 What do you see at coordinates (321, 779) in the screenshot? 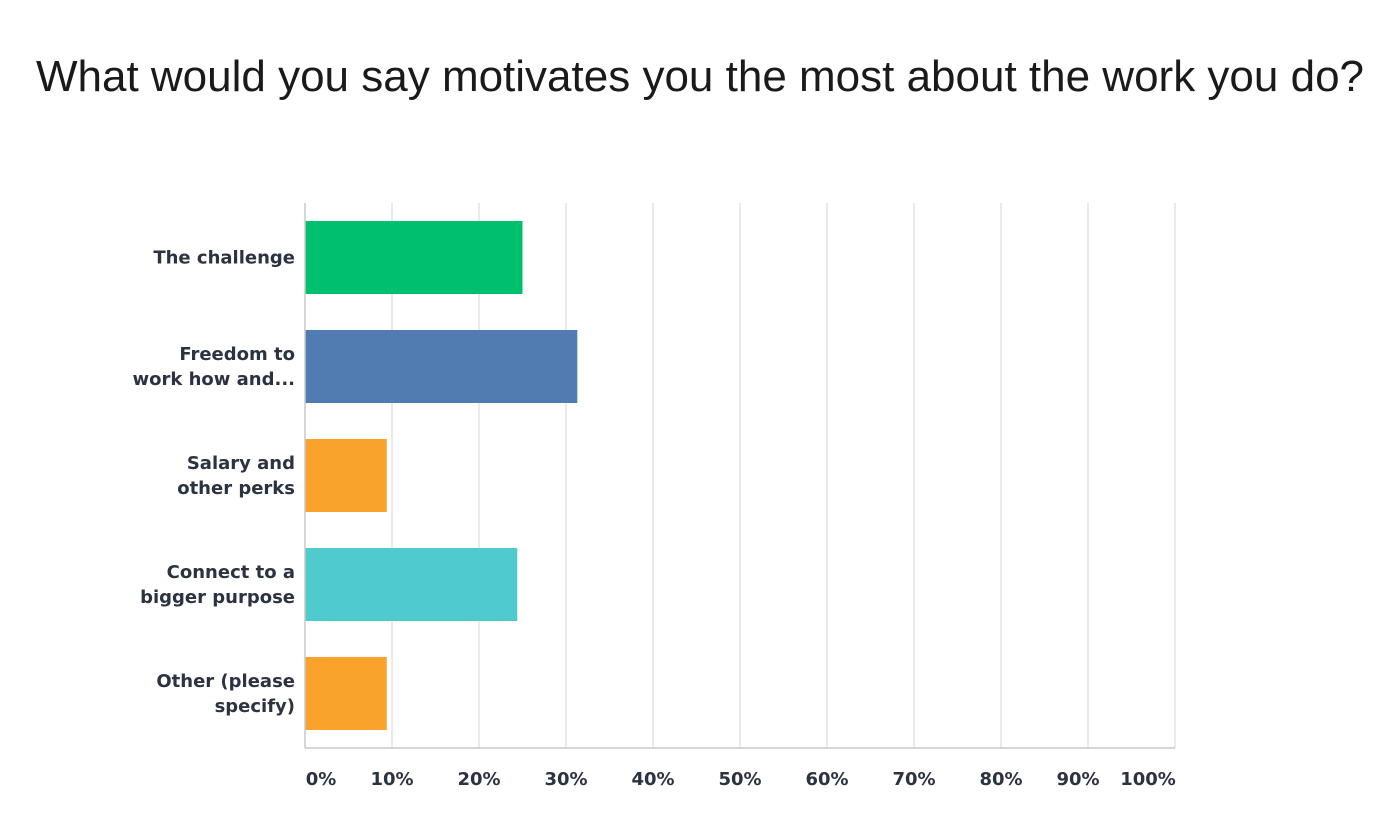
I see `x-tick-label: 0%` at bounding box center [321, 779].